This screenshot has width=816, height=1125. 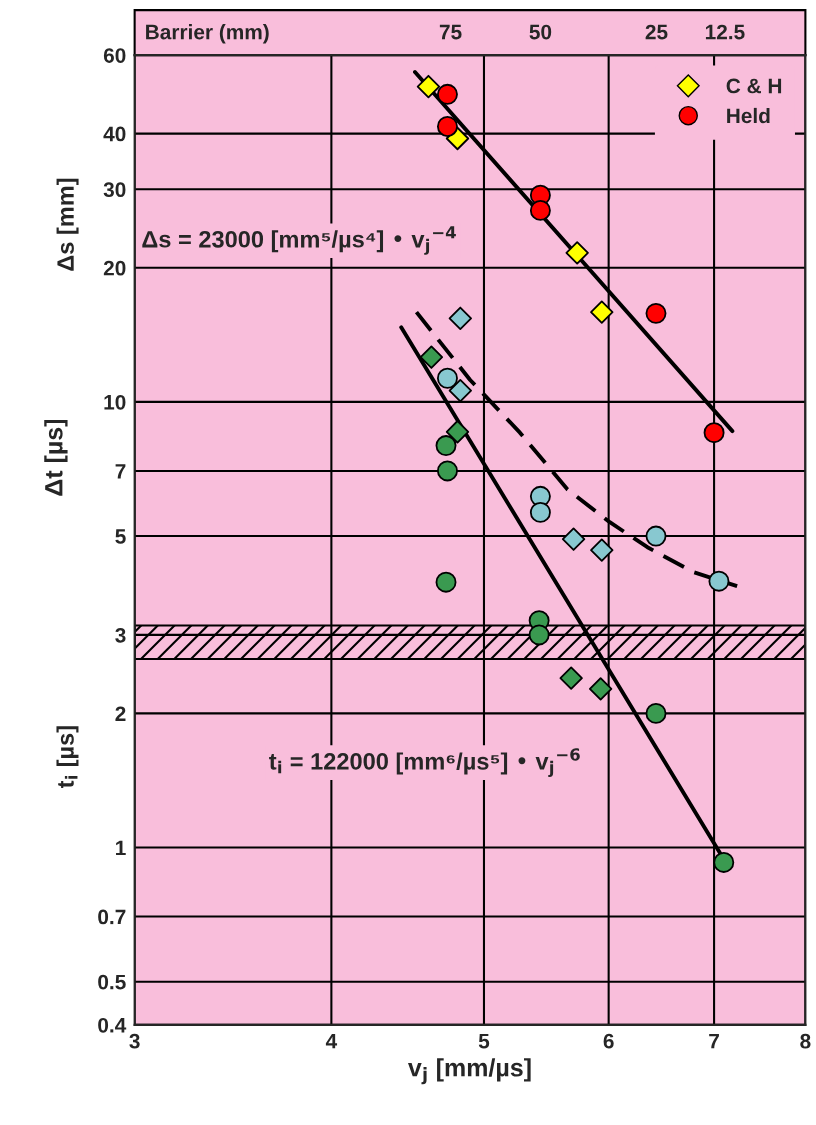 What do you see at coordinates (112, 917) in the screenshot?
I see `y-tick-label: 0.7` at bounding box center [112, 917].